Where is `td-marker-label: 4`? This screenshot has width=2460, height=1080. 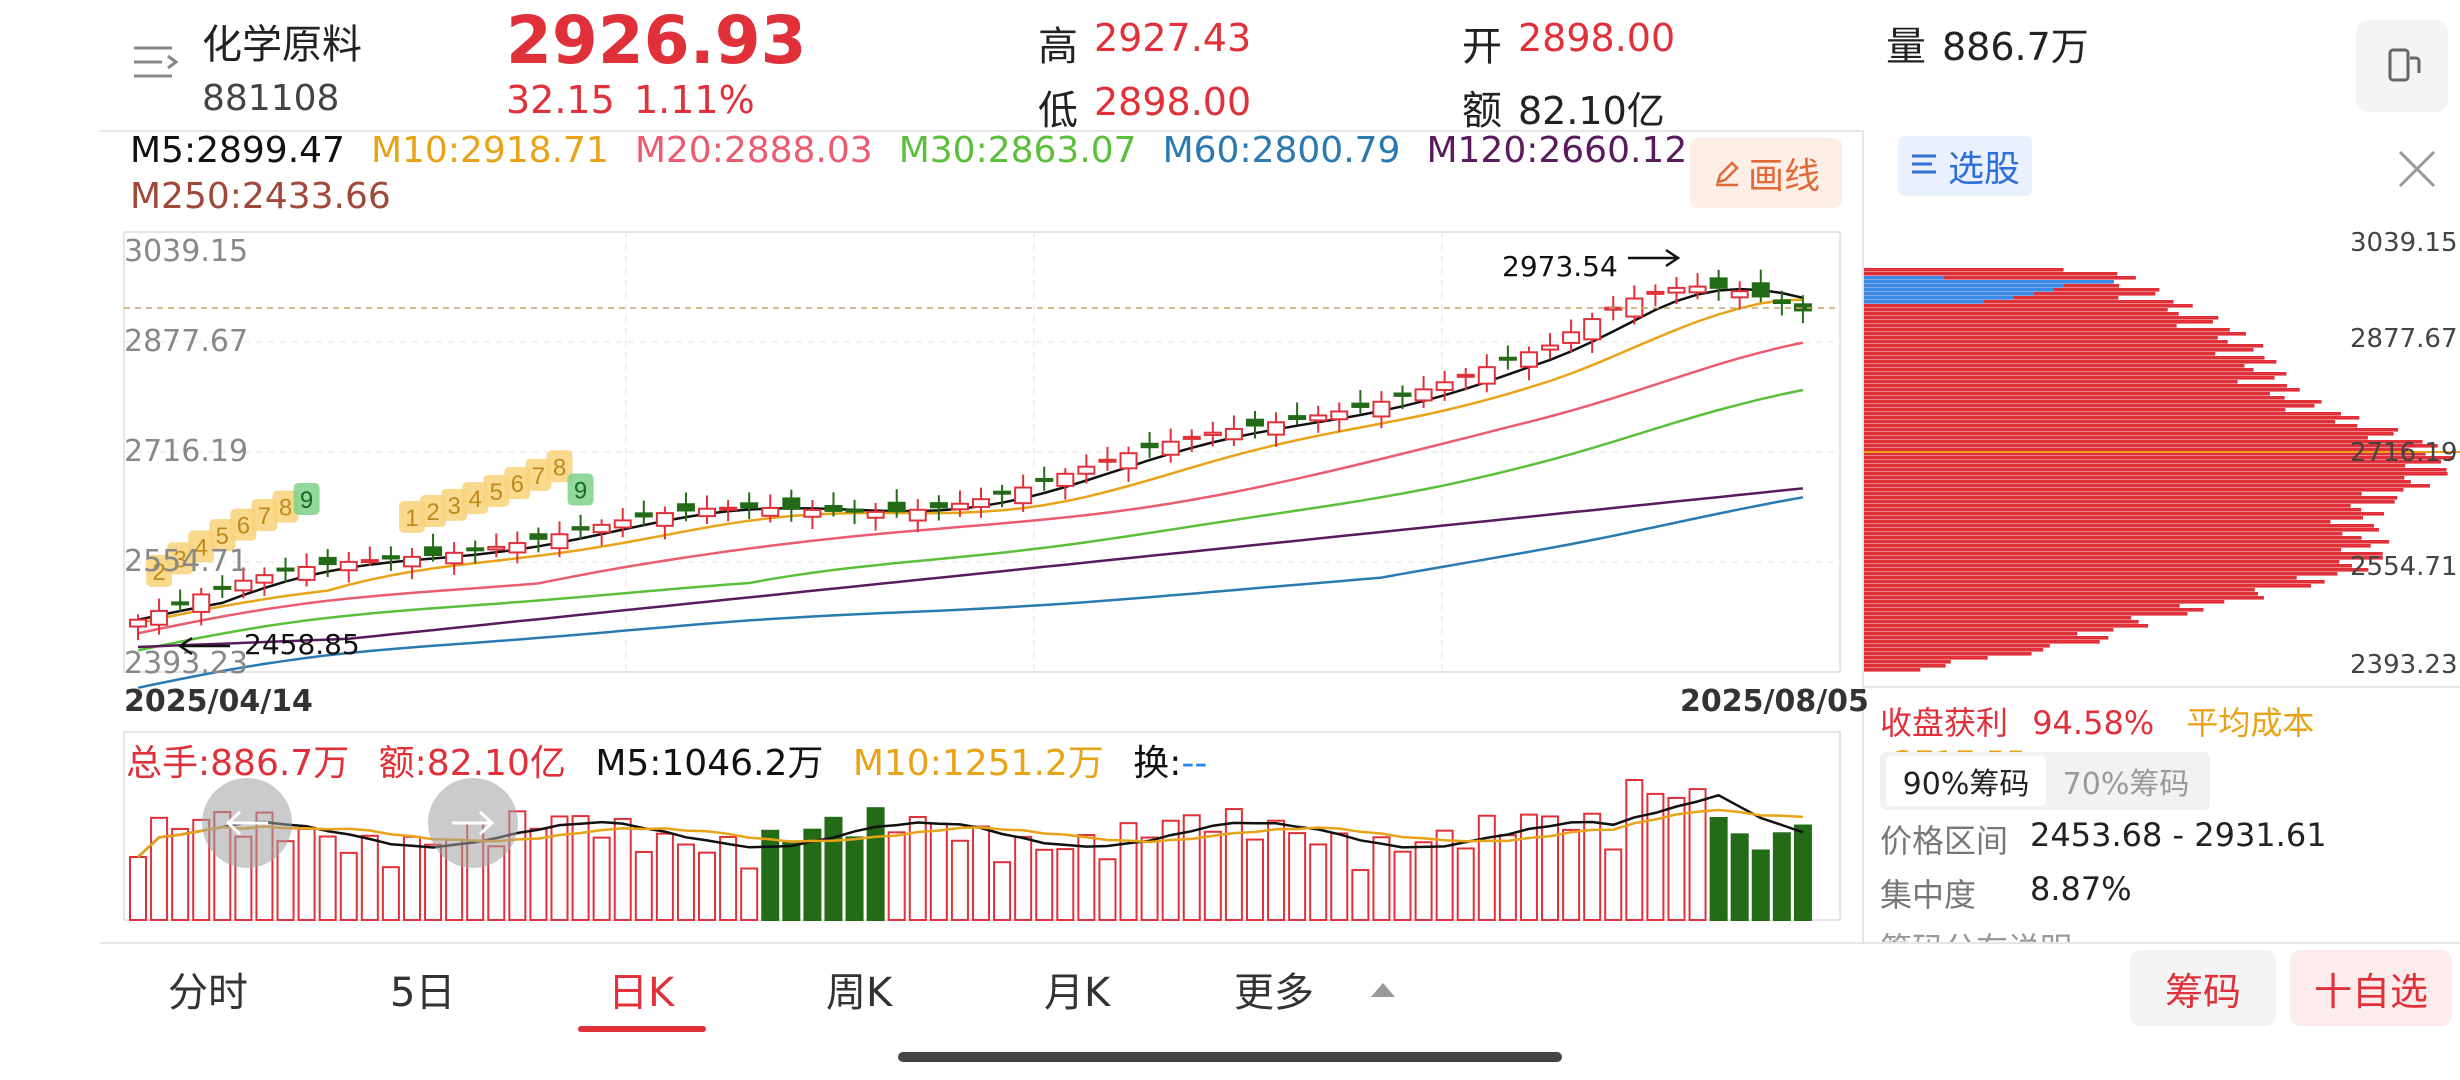 td-marker-label: 4 is located at coordinates (201, 547).